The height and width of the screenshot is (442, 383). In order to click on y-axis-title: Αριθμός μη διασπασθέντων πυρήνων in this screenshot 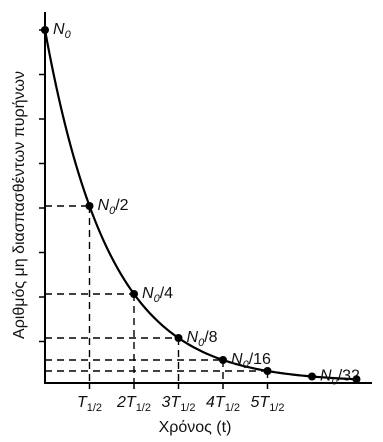, I will do `click(19, 205)`.